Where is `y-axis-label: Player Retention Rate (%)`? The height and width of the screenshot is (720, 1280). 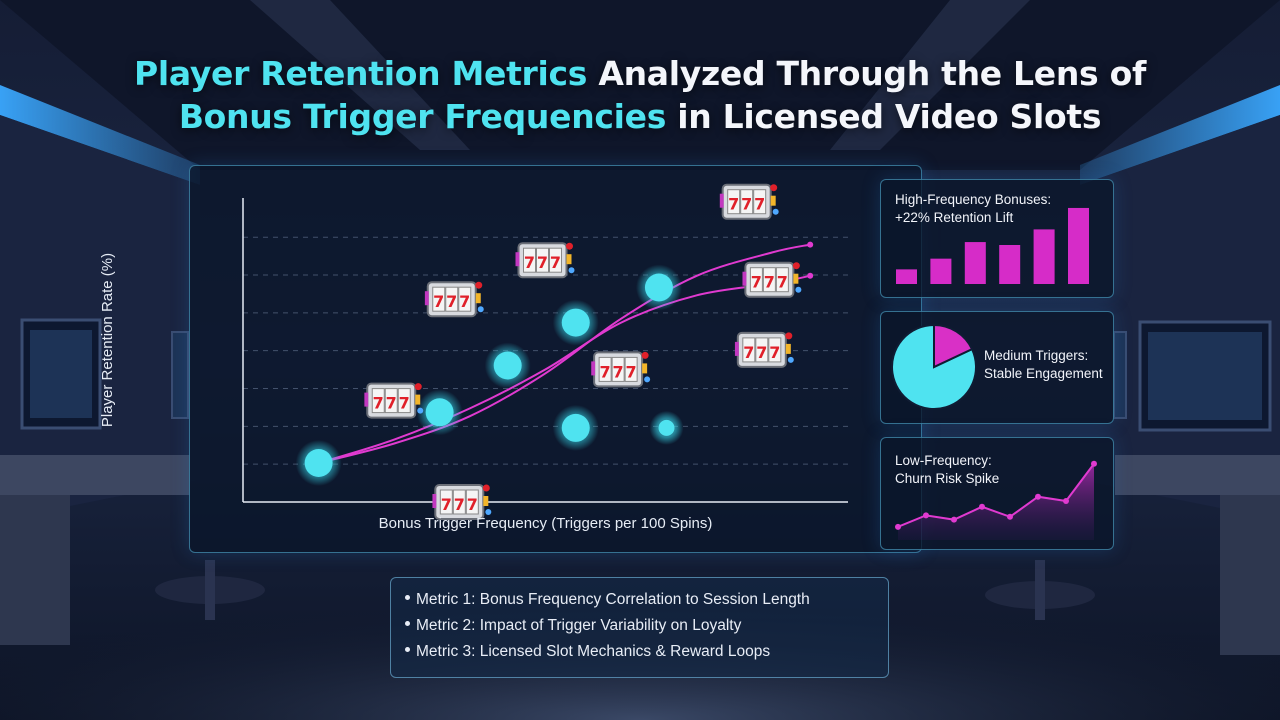 y-axis-label: Player Retention Rate (%) is located at coordinates (107, 340).